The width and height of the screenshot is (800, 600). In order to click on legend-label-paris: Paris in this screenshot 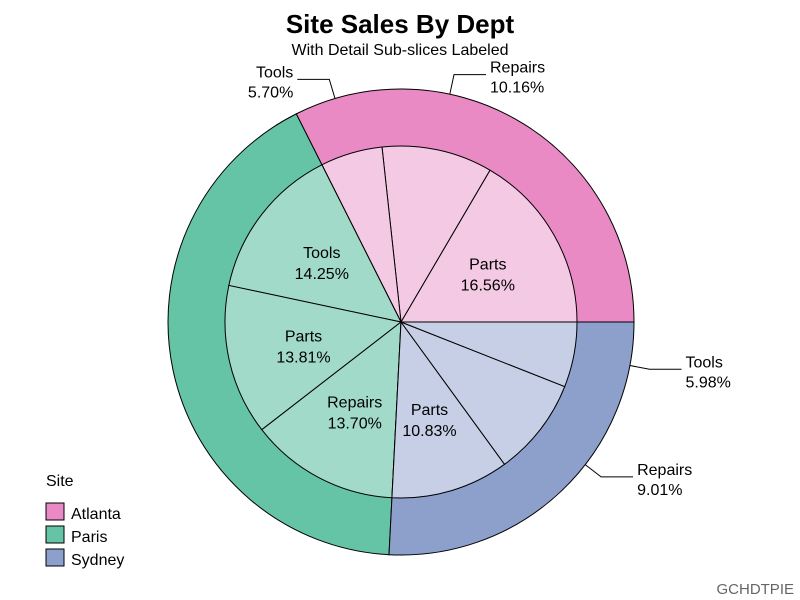, I will do `click(89, 537)`.